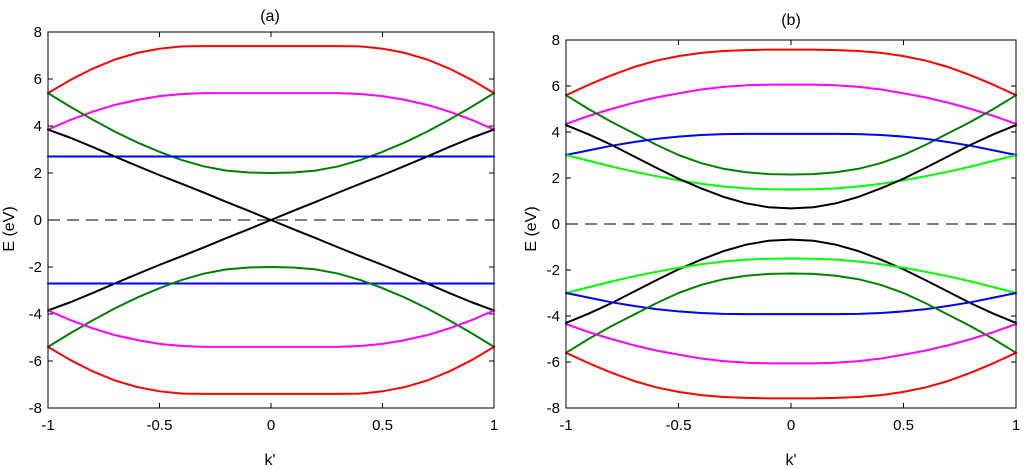 The height and width of the screenshot is (469, 1024). What do you see at coordinates (790, 460) in the screenshot?
I see `panel-b-xlabel: k'` at bounding box center [790, 460].